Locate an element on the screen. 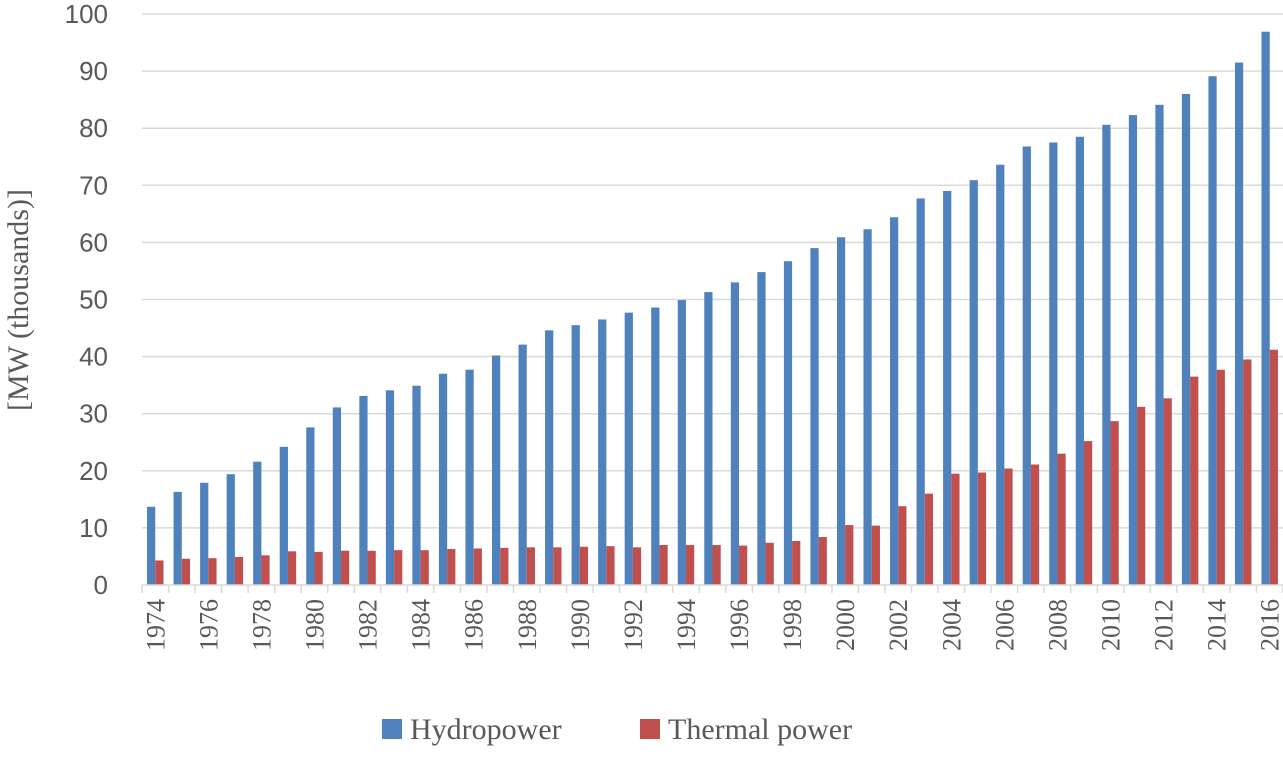  bar-thermal-power-1985 is located at coordinates (451, 567).